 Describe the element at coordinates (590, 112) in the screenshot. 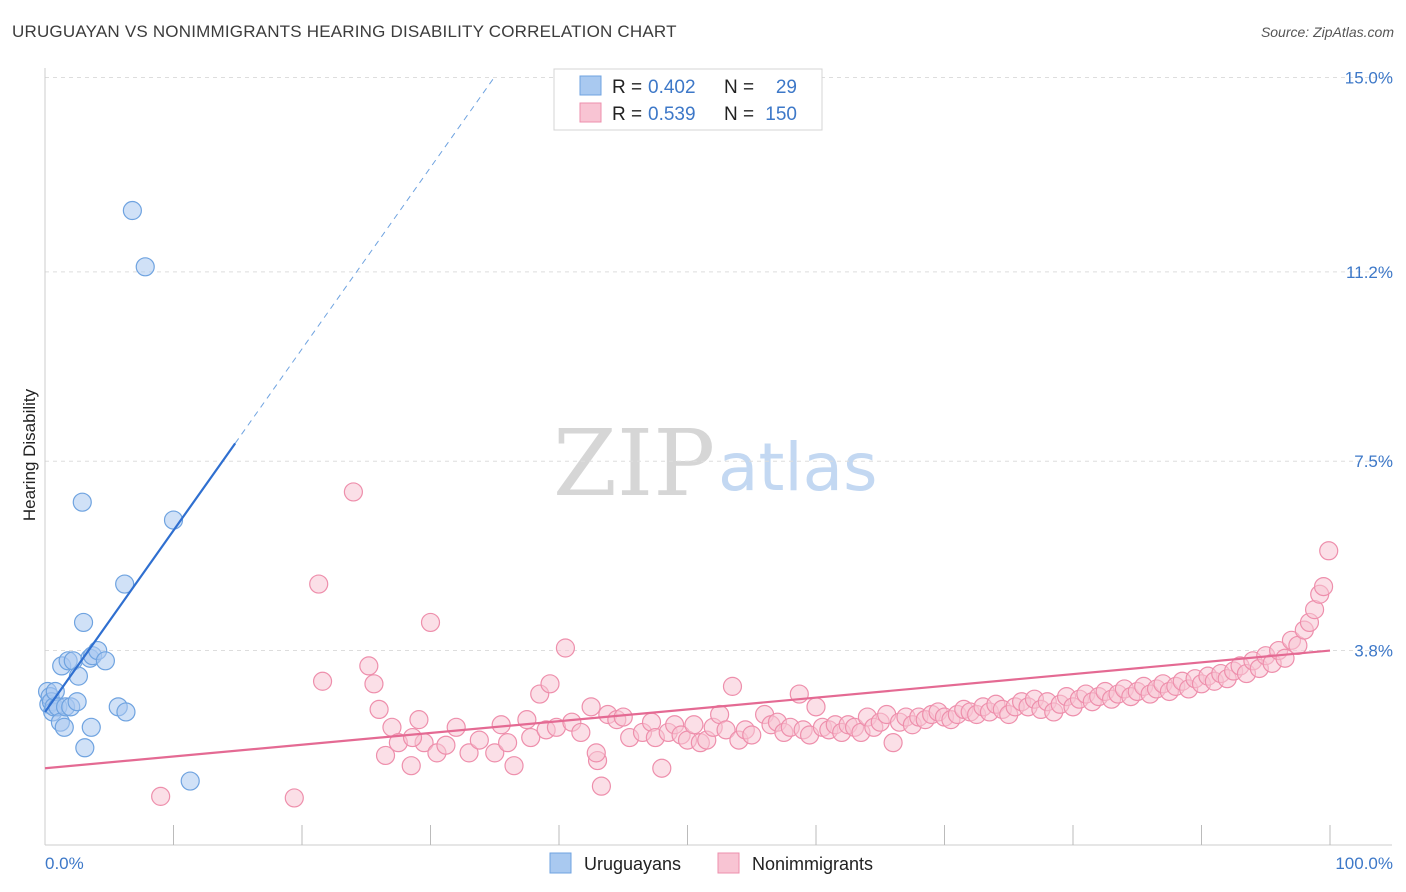

I see `legend-swatch-nonimmigrants` at that location.